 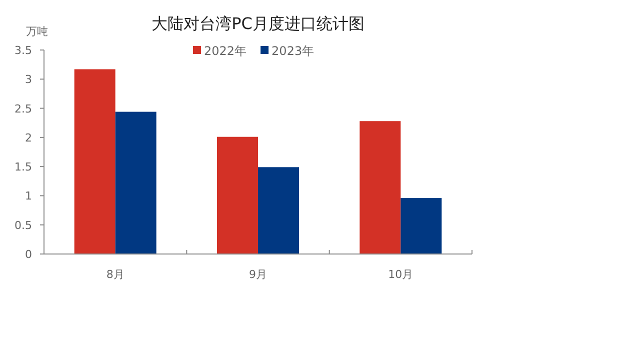 I want to click on y-tick-label: 0, so click(x=28, y=254).